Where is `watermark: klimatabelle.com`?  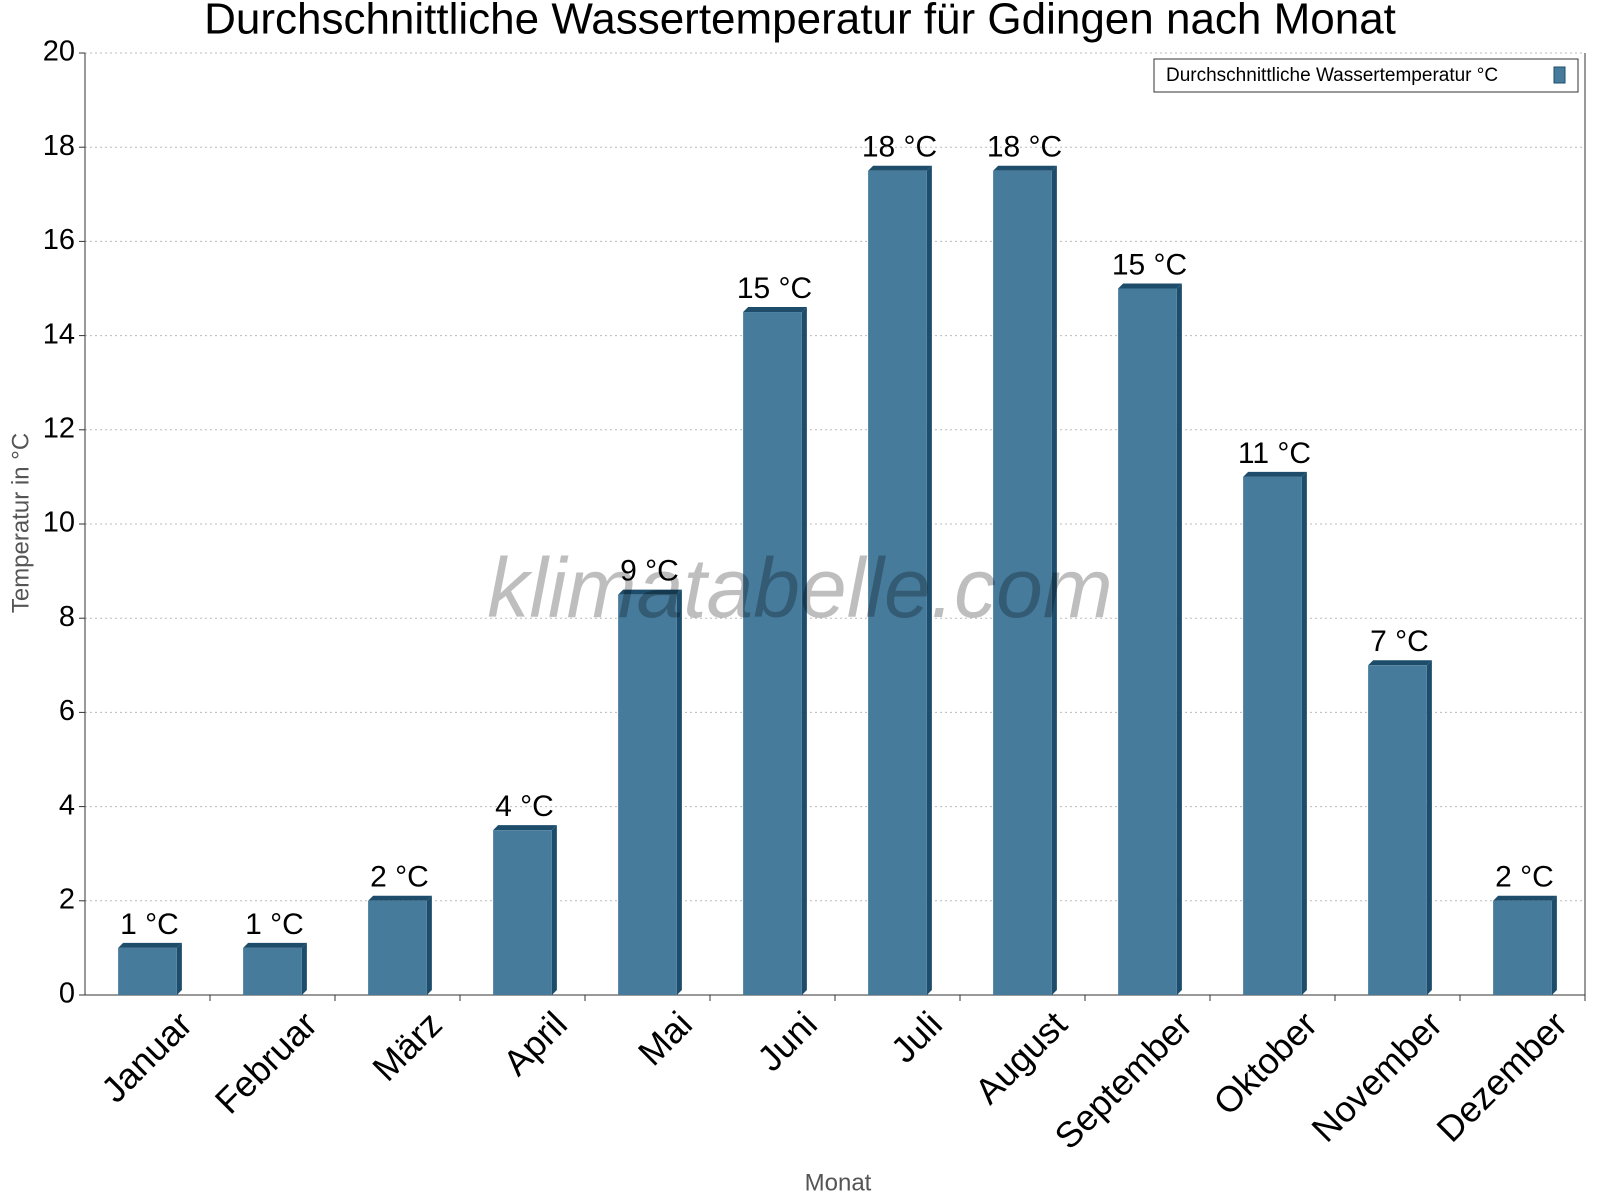 watermark: klimatabelle.com is located at coordinates (800, 588).